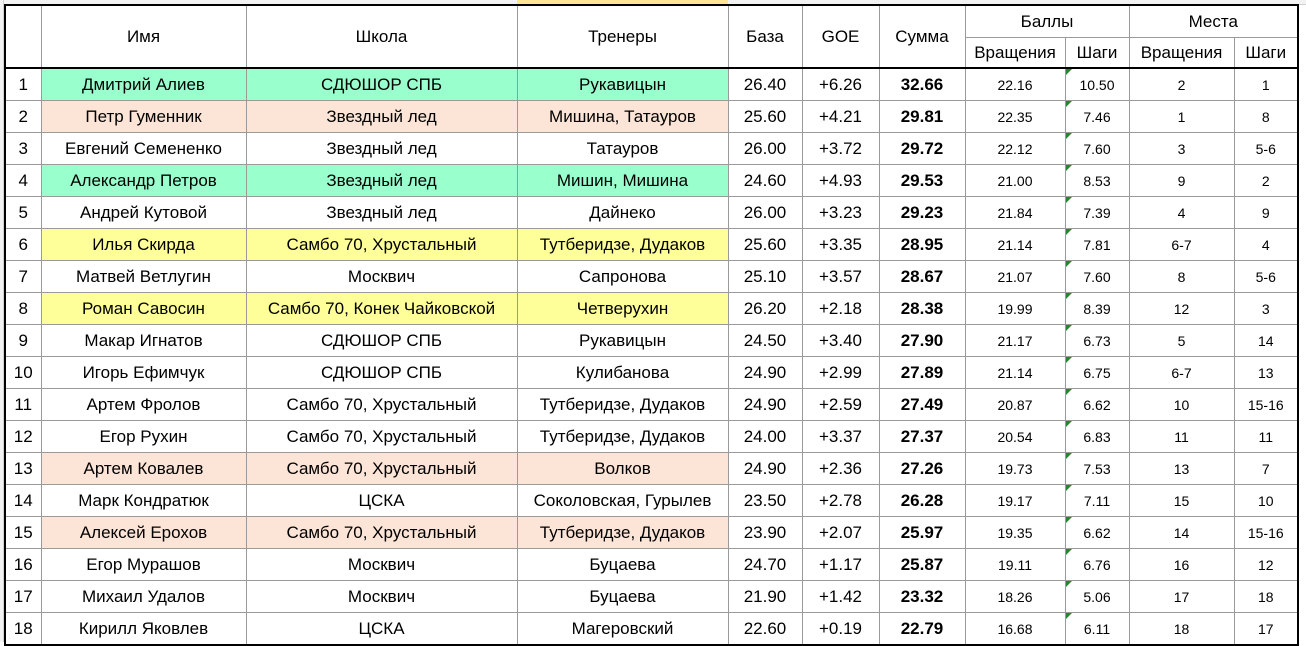  I want to click on base-score-cell: 24.60, so click(765, 180).